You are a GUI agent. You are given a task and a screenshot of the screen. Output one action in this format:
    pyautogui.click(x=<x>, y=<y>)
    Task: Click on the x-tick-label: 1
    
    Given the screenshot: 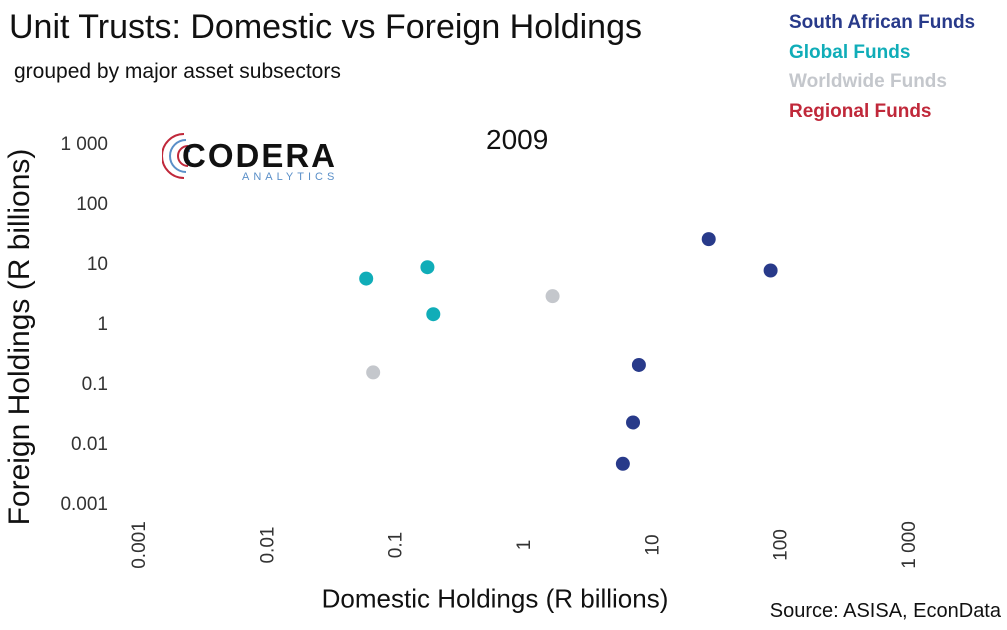 What is the action you would take?
    pyautogui.click(x=524, y=545)
    